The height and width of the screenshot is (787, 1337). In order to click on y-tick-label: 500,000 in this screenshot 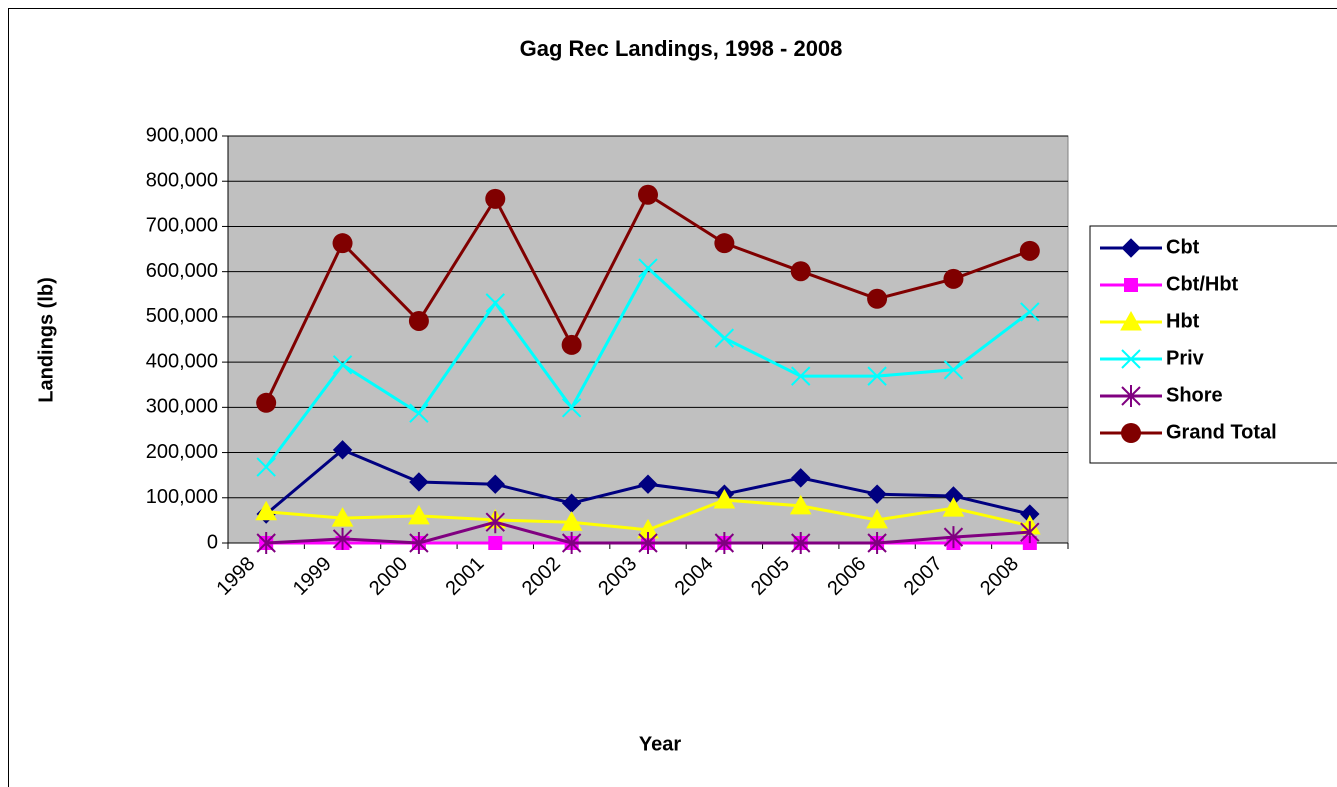, I will do `click(182, 316)`.